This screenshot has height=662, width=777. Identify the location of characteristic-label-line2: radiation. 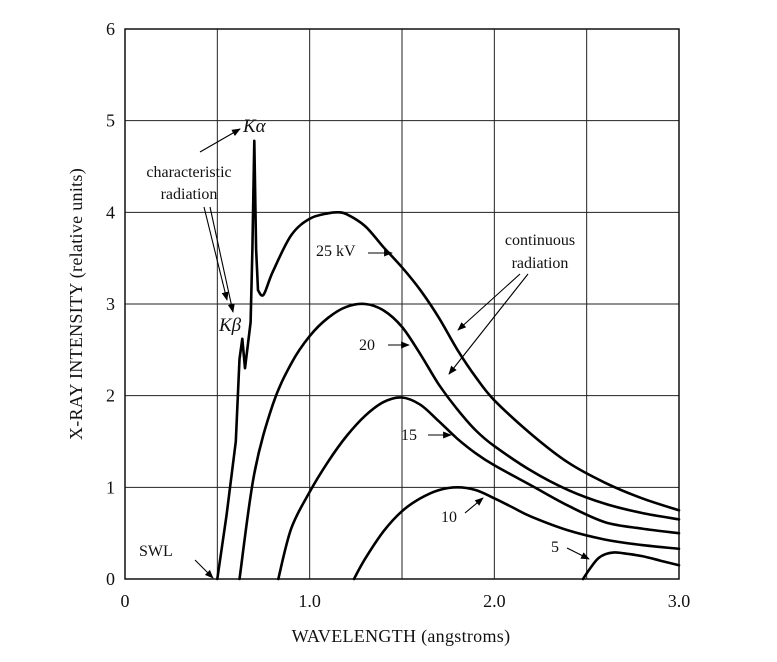
(189, 194).